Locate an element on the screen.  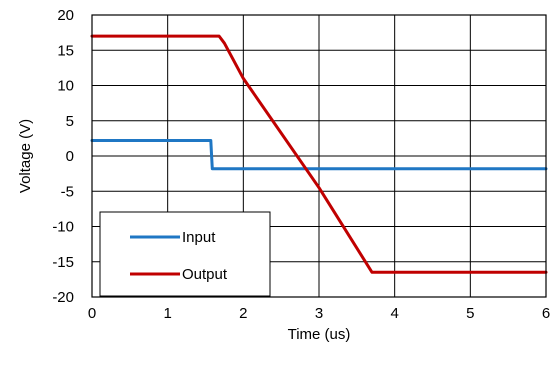
y-tick-labels: 20 15 10 5 0 -5 -10 -15 -20 is located at coordinates (63, 156).